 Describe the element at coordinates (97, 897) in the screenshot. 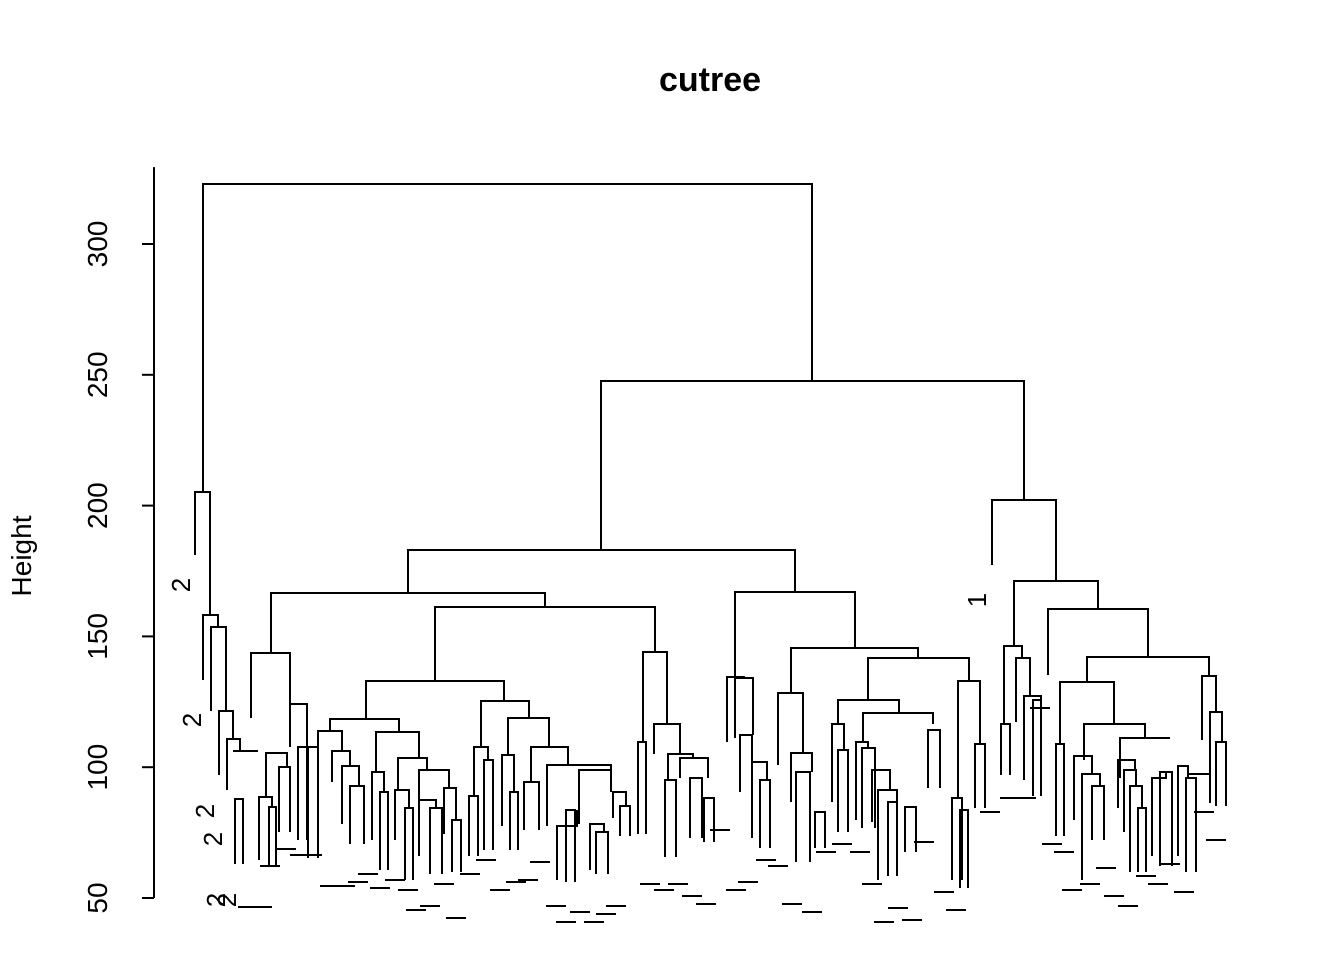

I see `y-tick-label: 50` at that location.